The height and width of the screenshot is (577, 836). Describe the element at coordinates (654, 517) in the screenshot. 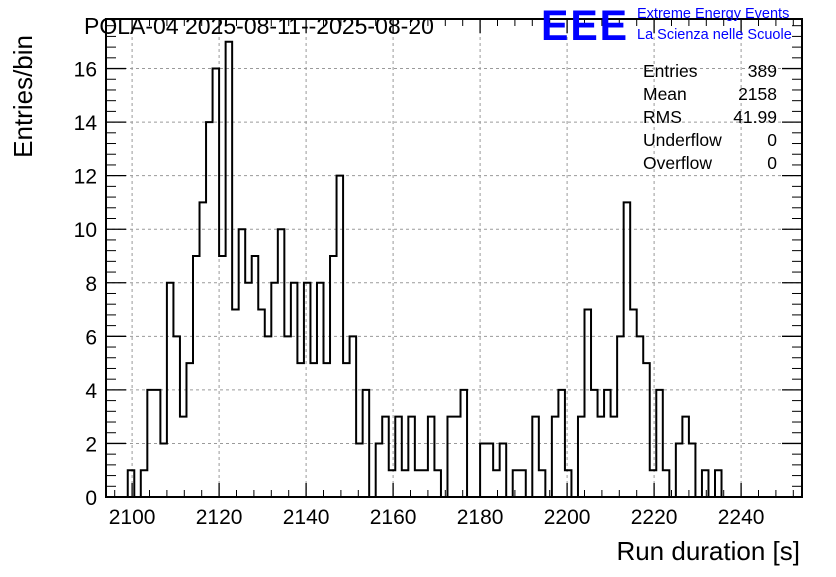

I see `x-tick-label: 2220` at that location.